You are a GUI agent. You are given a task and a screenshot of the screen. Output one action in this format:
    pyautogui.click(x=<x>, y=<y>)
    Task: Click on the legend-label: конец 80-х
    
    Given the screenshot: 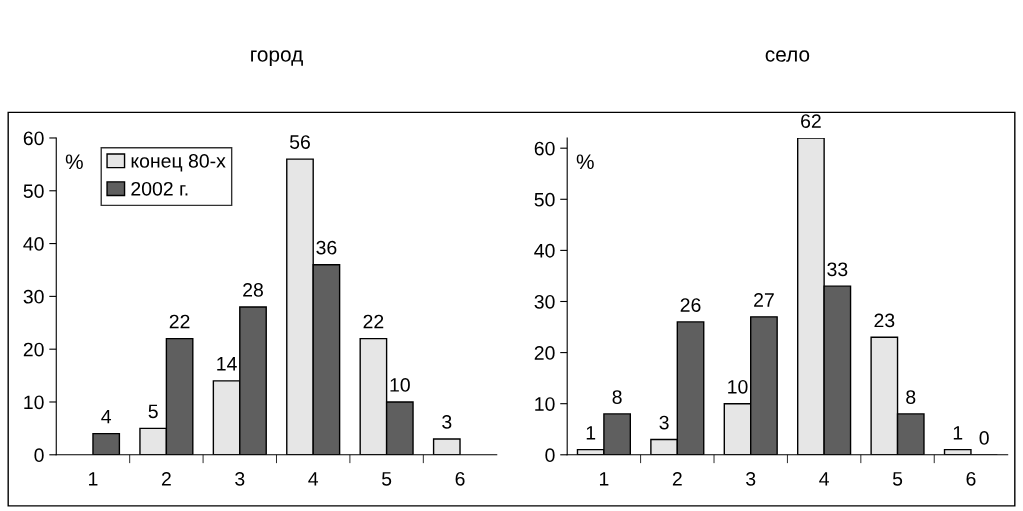 What is the action you would take?
    pyautogui.click(x=178, y=163)
    